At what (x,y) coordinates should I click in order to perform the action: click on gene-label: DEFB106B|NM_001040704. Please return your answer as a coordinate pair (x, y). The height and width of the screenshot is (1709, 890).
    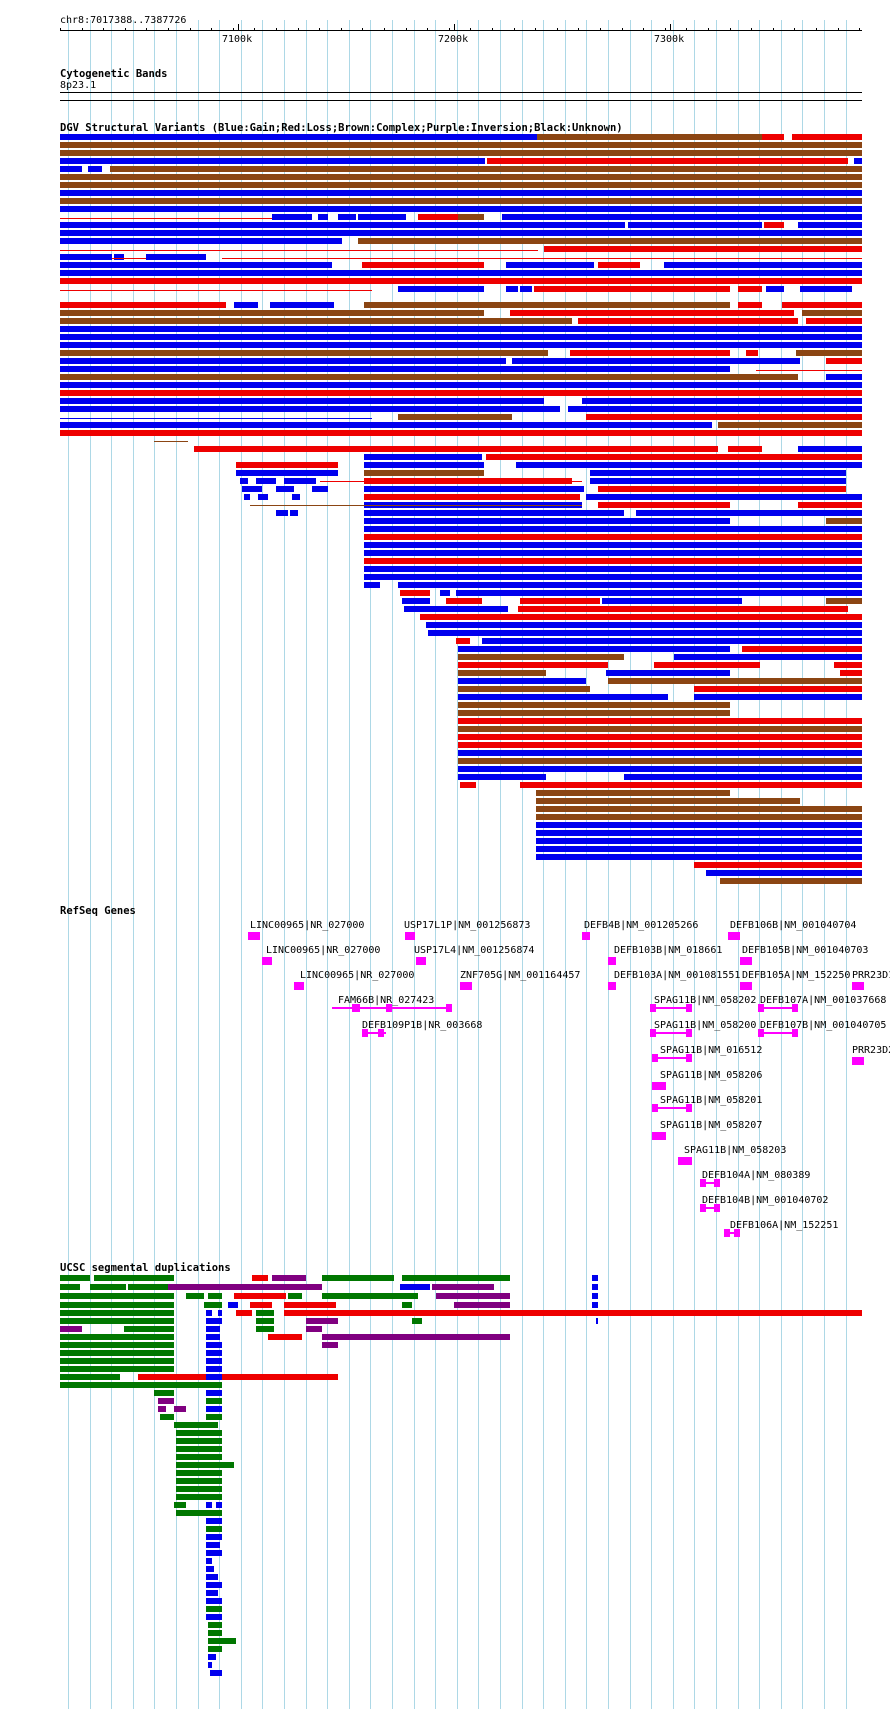
    Looking at the image, I should click on (793, 925).